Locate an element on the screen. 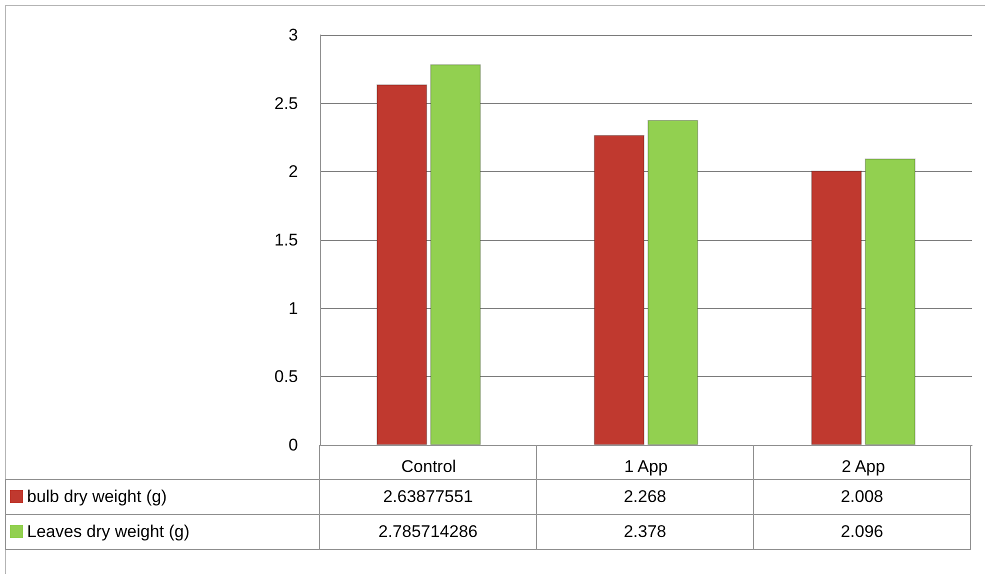 This screenshot has width=990, height=578. data-label: 2.63877551 is located at coordinates (428, 497).